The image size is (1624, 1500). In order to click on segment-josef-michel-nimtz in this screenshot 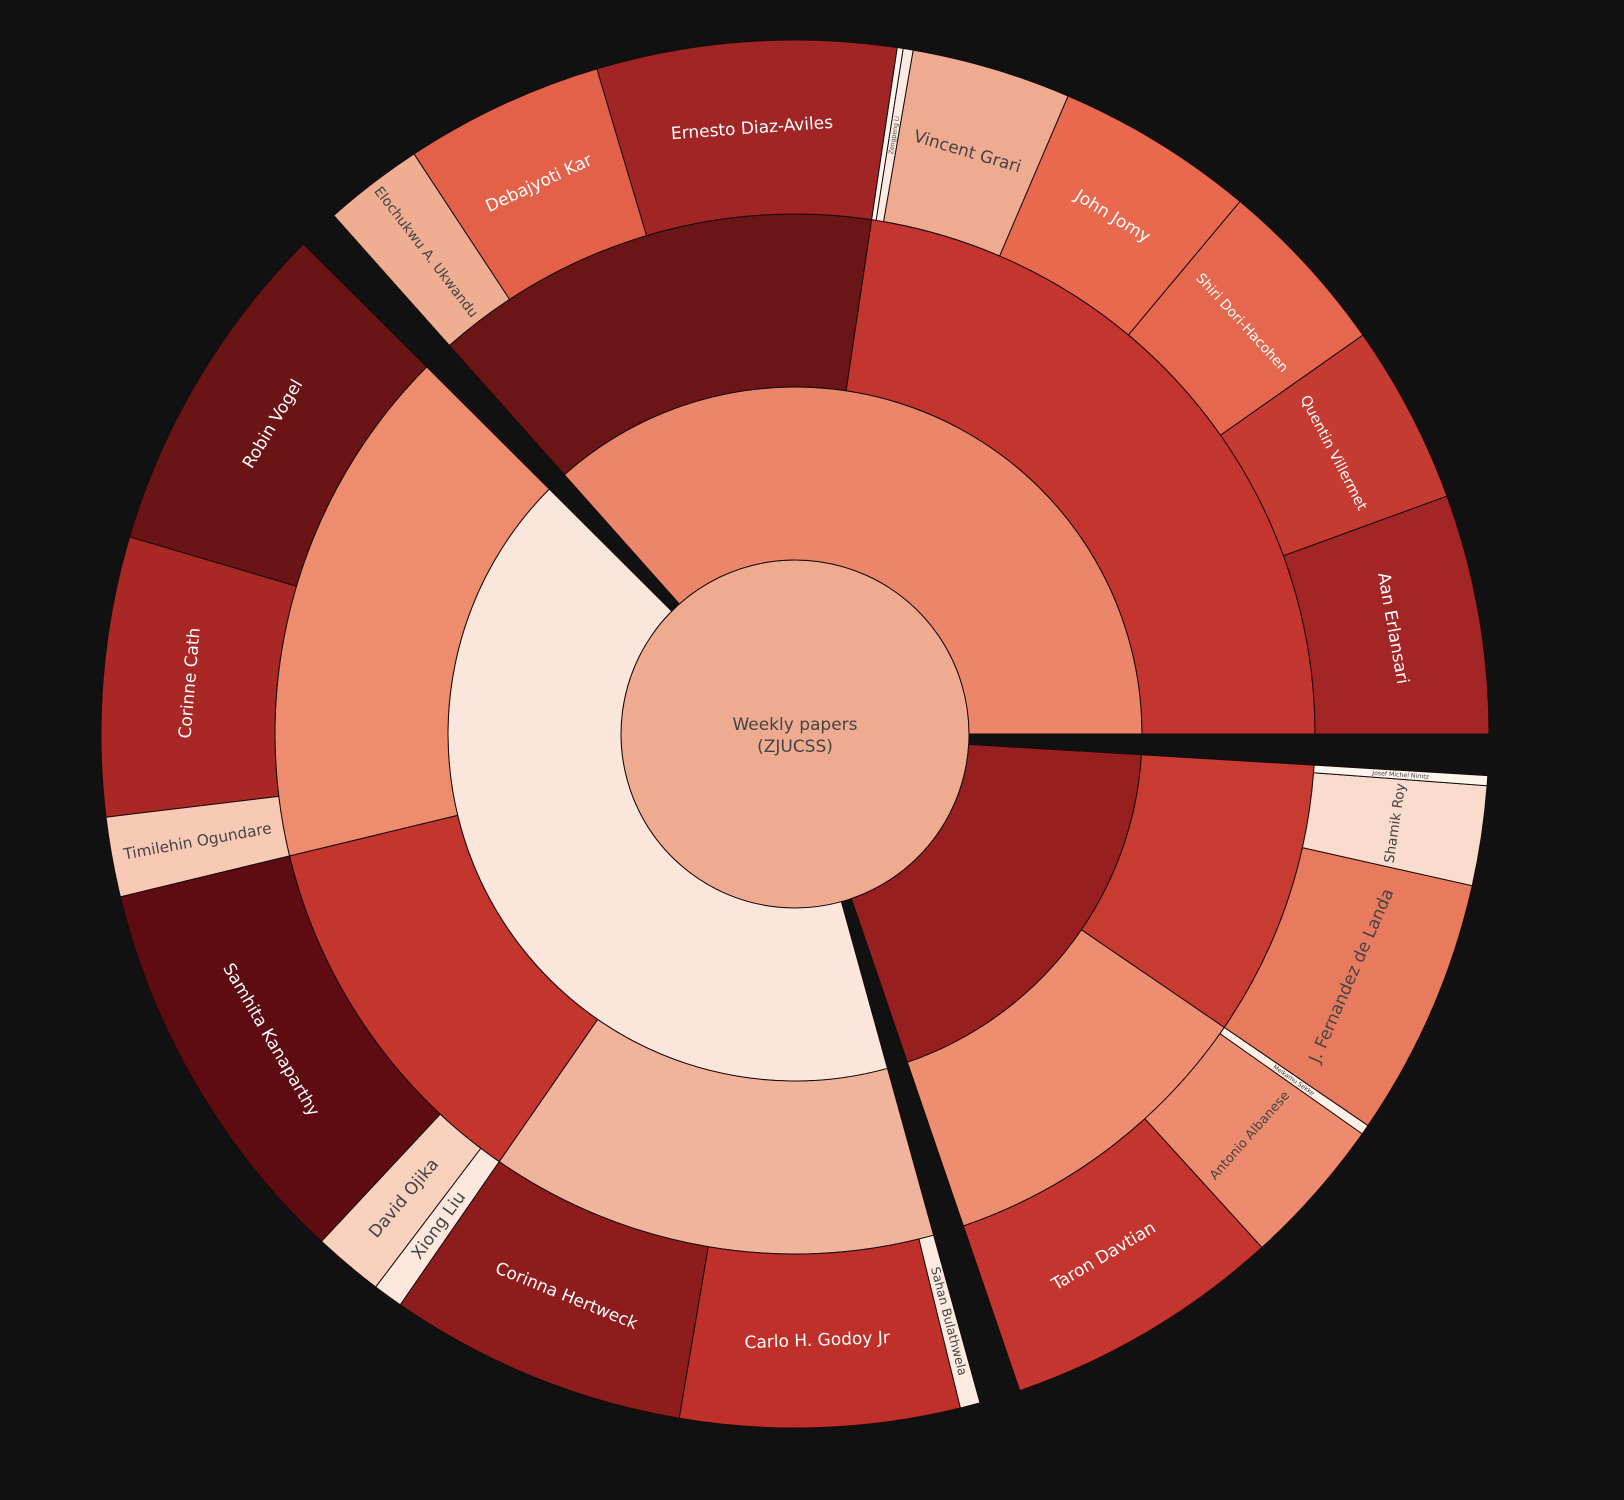, I will do `click(1401, 775)`.